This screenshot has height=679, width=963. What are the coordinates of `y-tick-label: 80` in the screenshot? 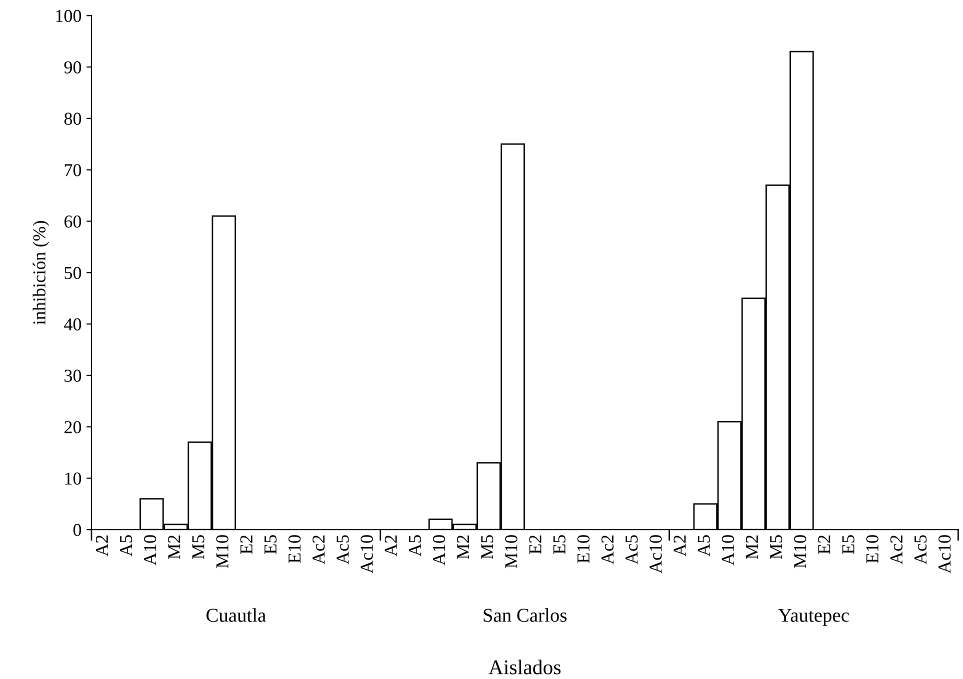 It's located at (73, 118).